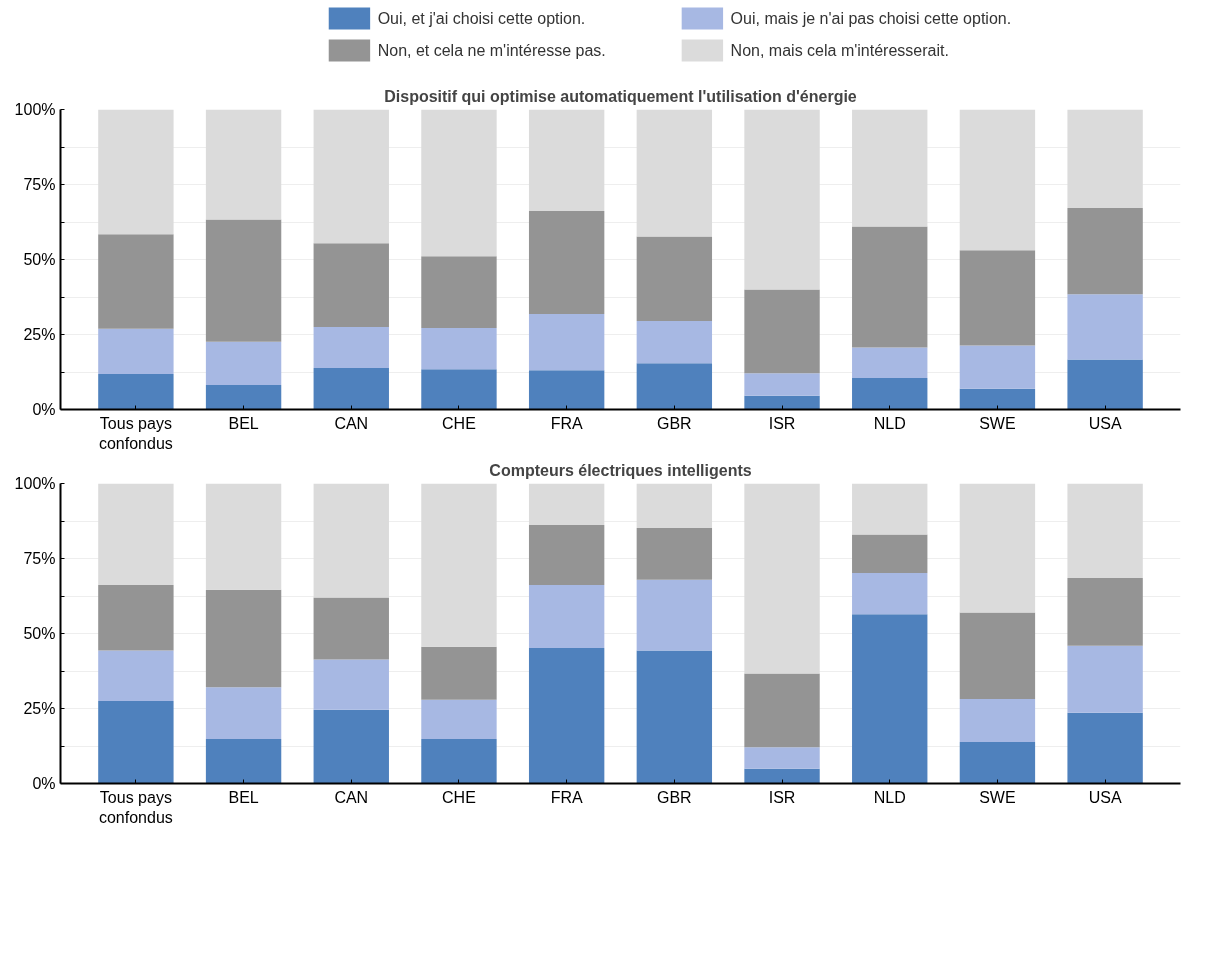  What do you see at coordinates (782, 797) in the screenshot?
I see `x-tick-label: ISR` at bounding box center [782, 797].